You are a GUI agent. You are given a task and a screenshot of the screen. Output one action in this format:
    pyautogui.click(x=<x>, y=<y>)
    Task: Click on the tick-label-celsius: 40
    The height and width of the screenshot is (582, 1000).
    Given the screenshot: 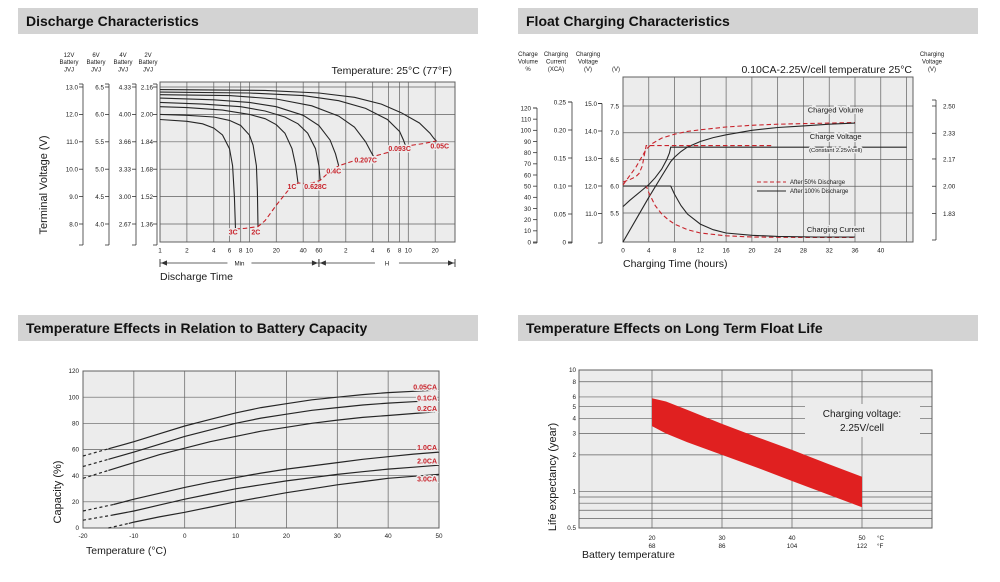 What is the action you would take?
    pyautogui.click(x=792, y=538)
    